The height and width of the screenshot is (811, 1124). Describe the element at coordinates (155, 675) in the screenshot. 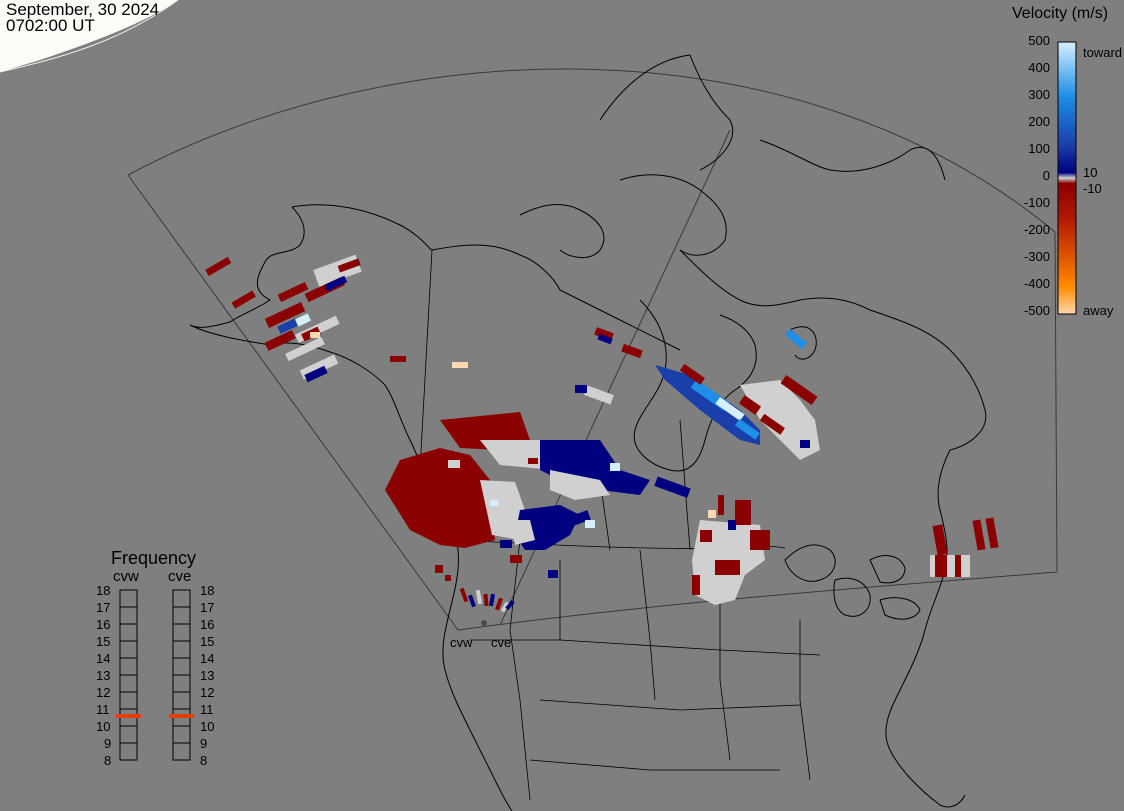

I see `frequency-boxes` at that location.